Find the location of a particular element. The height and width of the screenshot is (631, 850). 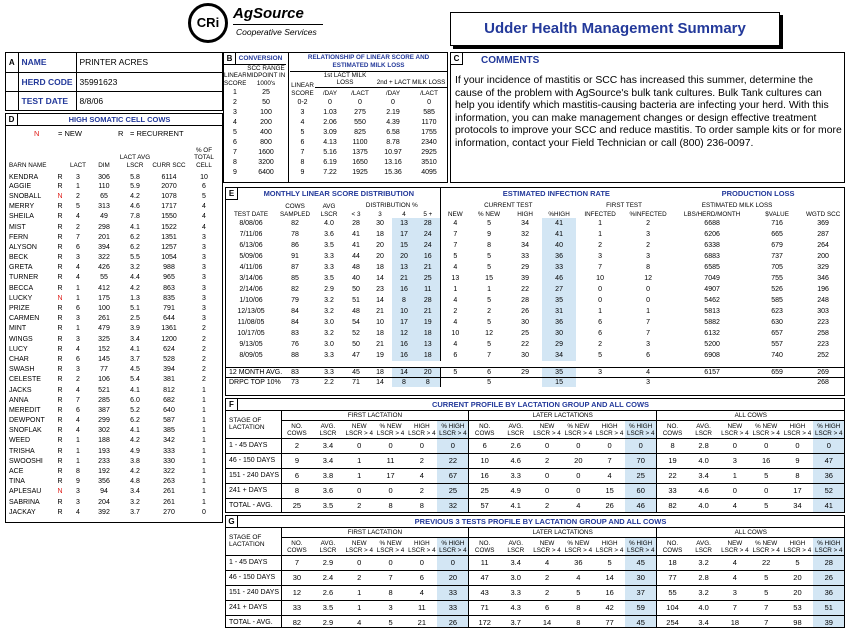

cell: 624 is located at coordinates (169, 349).